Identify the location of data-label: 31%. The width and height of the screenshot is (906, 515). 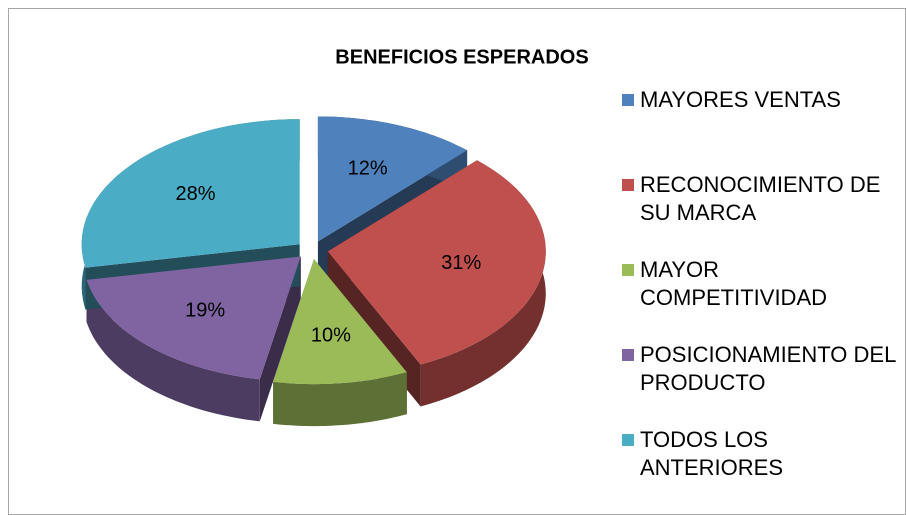
(461, 263).